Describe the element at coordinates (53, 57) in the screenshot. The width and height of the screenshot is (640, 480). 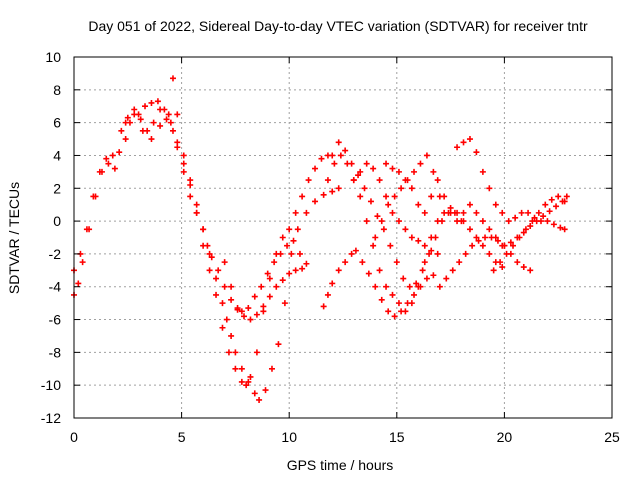
I see `y-tick-label: 10` at that location.